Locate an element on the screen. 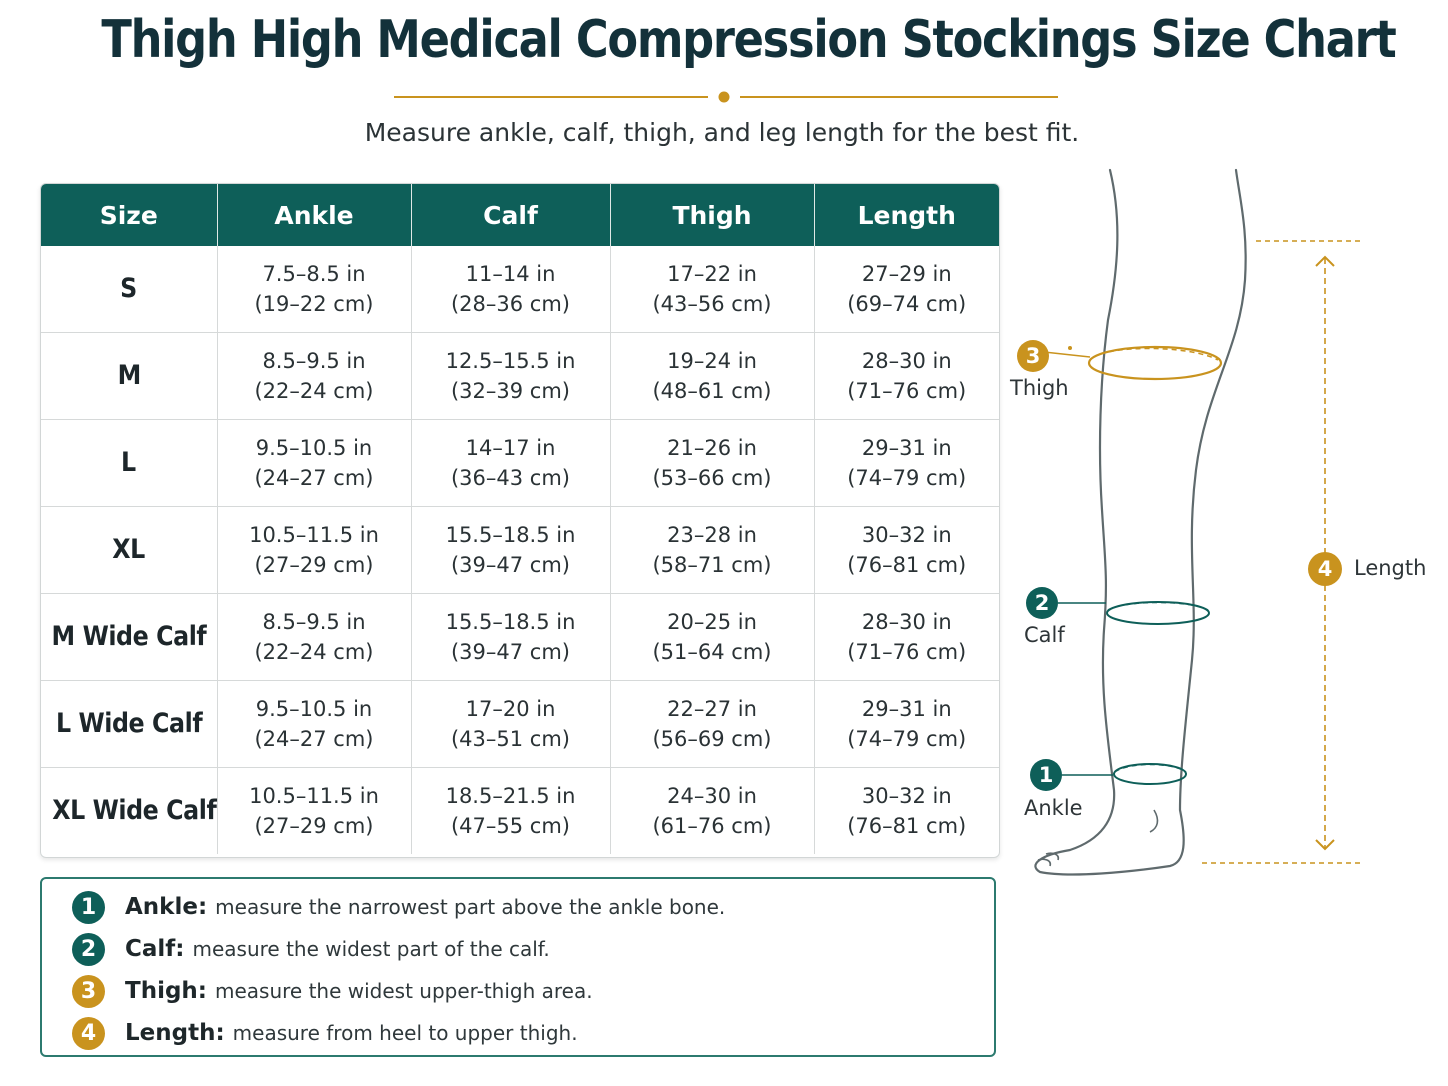 The width and height of the screenshot is (1448, 1086). thigh-cell: 20–25 in (51–64 cm) is located at coordinates (712, 637).